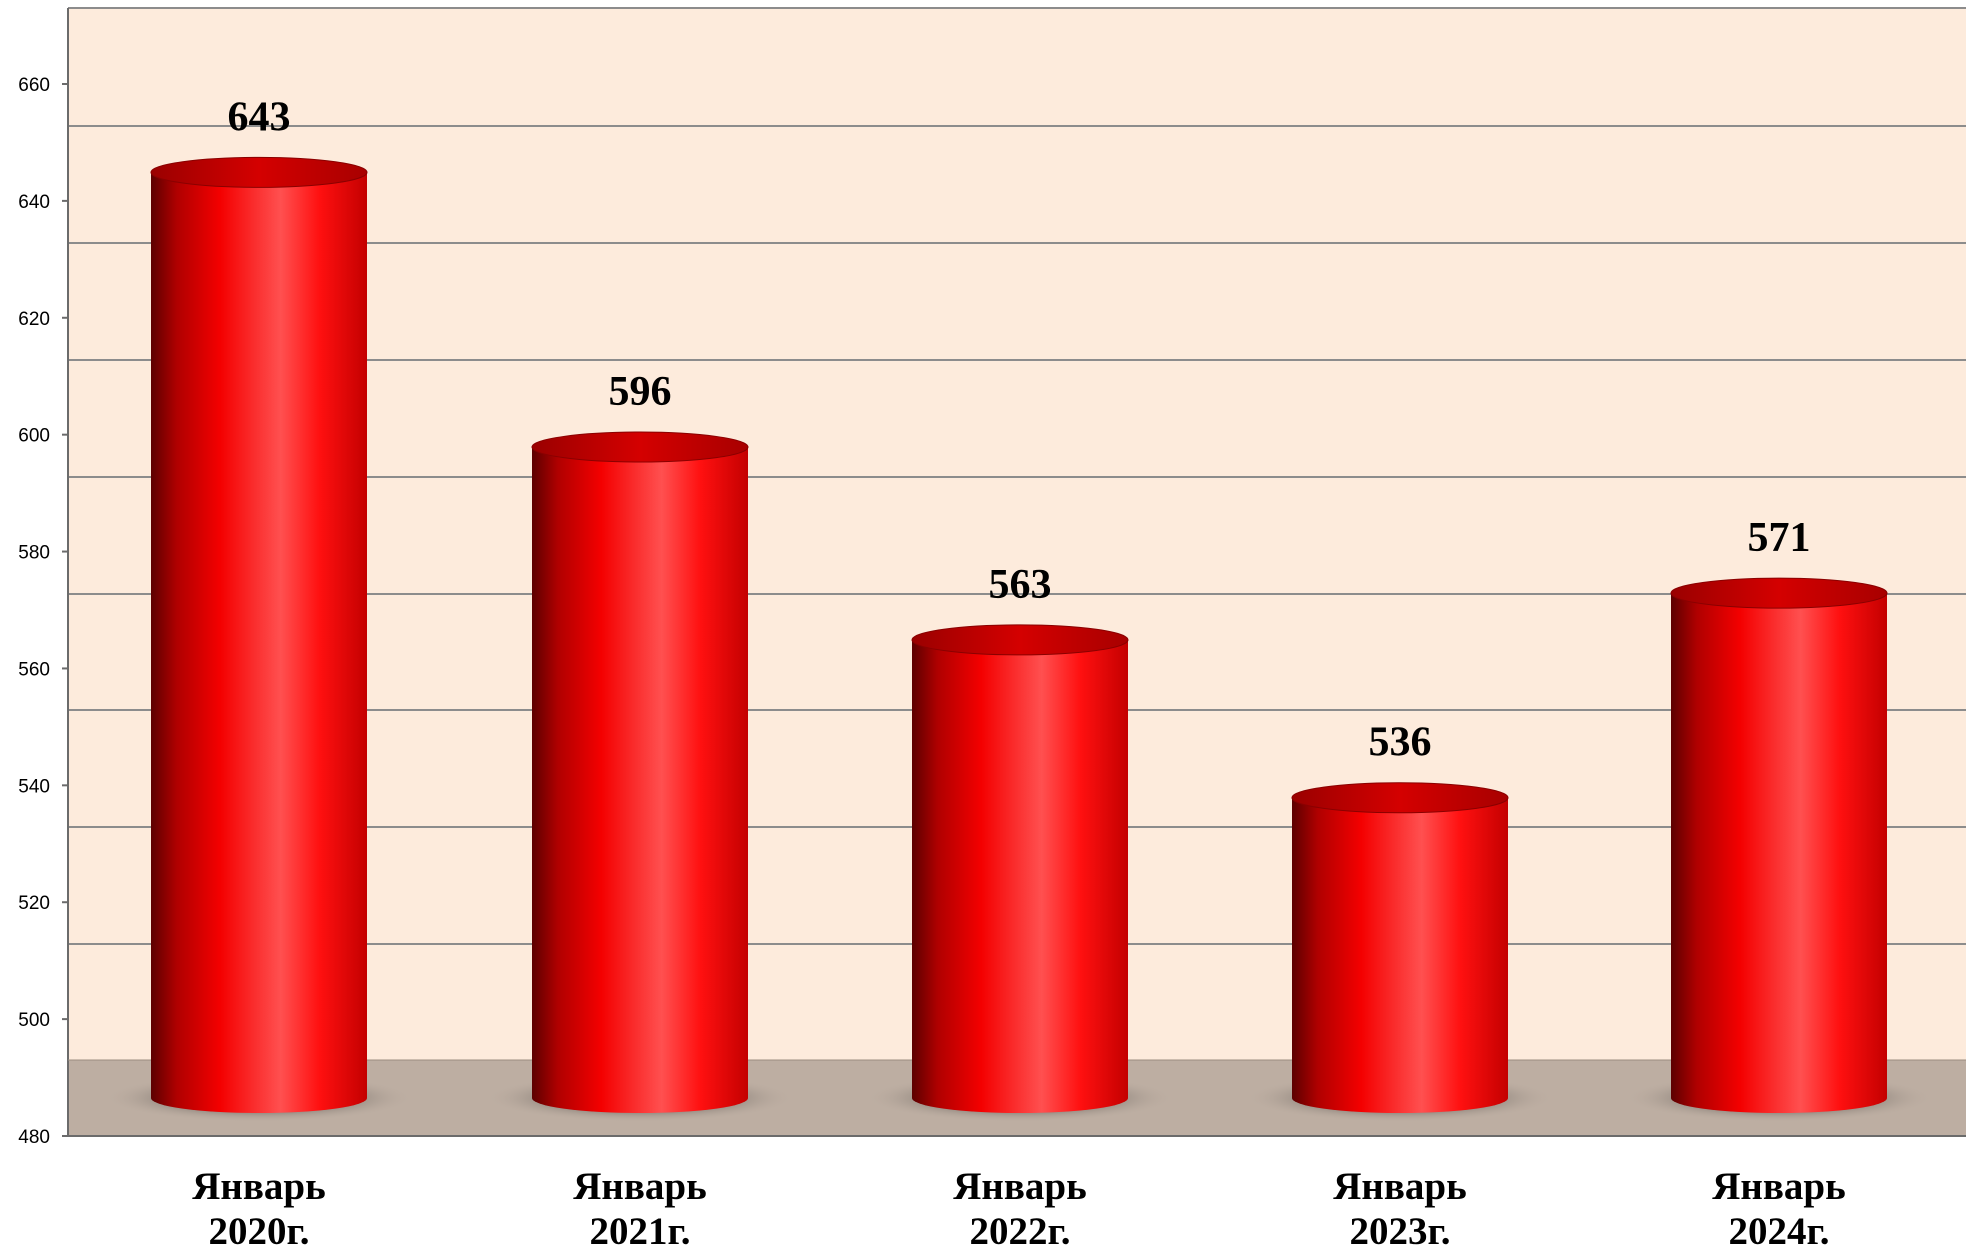  What do you see at coordinates (1399, 1231) in the screenshot?
I see `x-category-label-year: 2023г.` at bounding box center [1399, 1231].